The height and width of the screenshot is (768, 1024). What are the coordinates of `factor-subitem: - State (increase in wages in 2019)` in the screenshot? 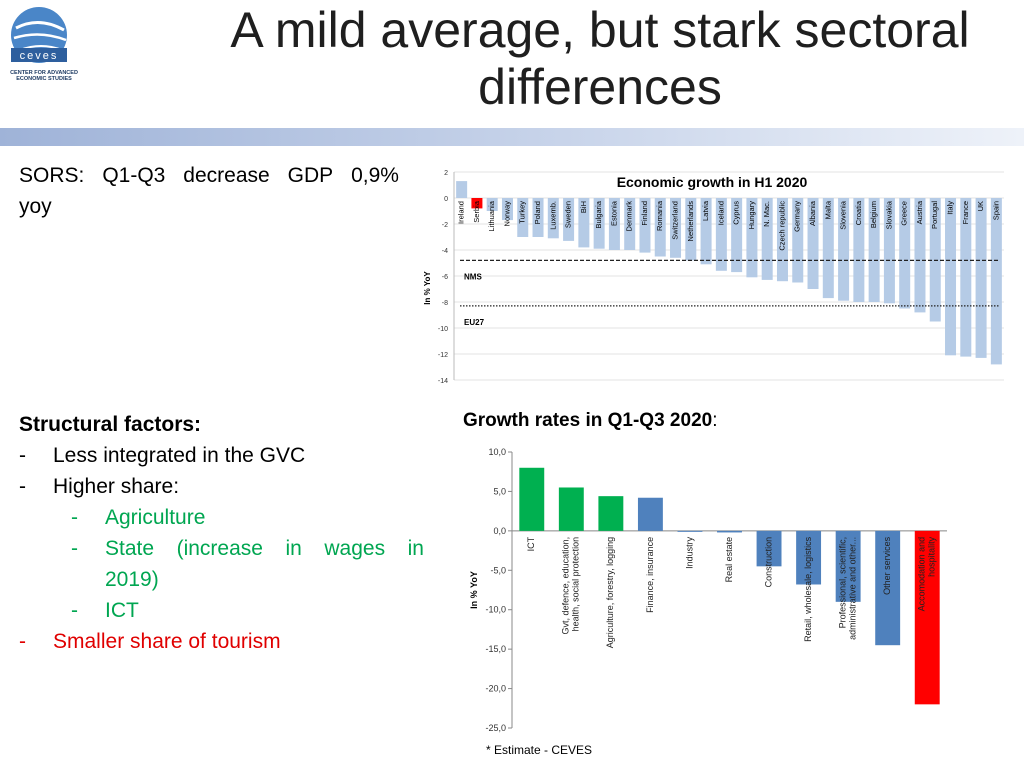 It's located at (221, 564).